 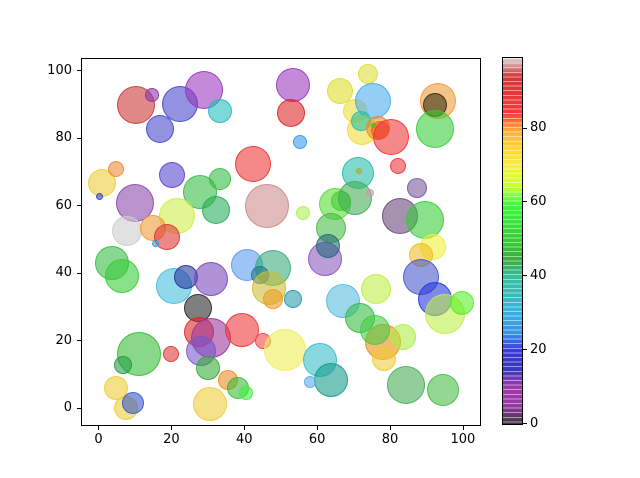 I want to click on colorbar-tick-label: 20, so click(x=538, y=349).